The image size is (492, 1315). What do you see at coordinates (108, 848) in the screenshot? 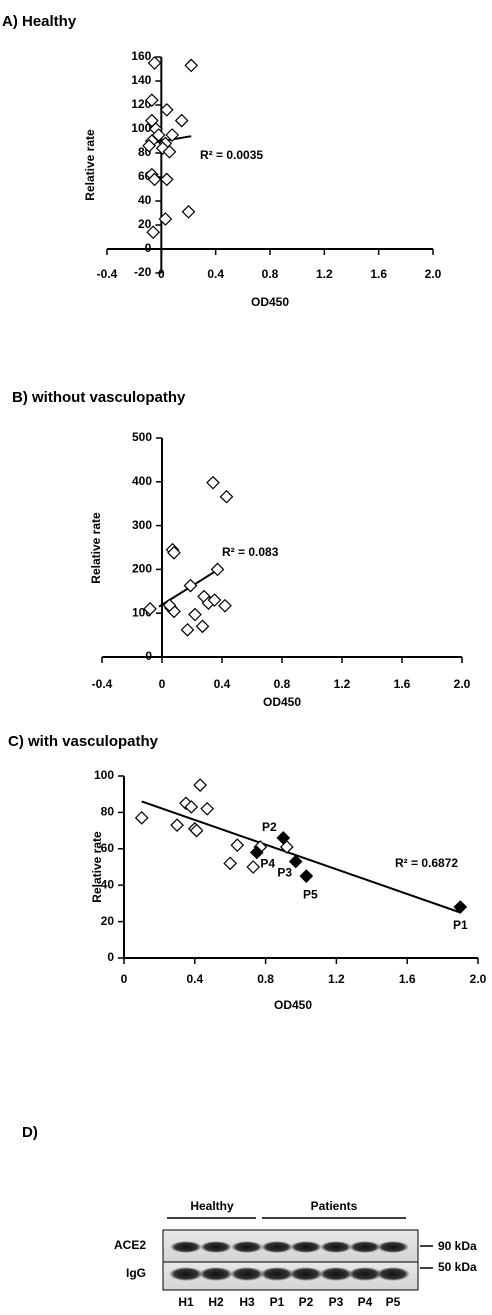
I see `y-tick-label: 60` at bounding box center [108, 848].